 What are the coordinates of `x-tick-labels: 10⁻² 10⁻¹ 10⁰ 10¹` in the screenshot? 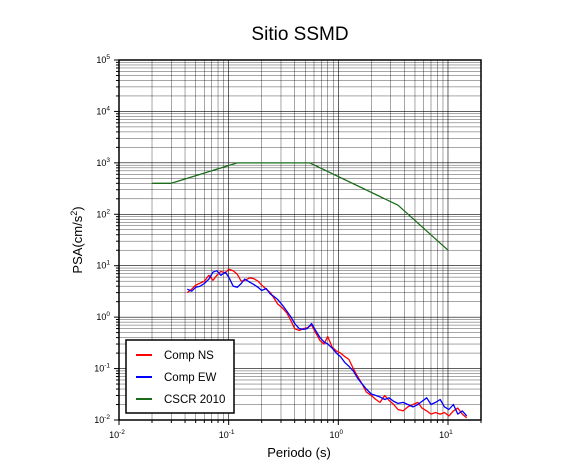 It's located at (281, 434).